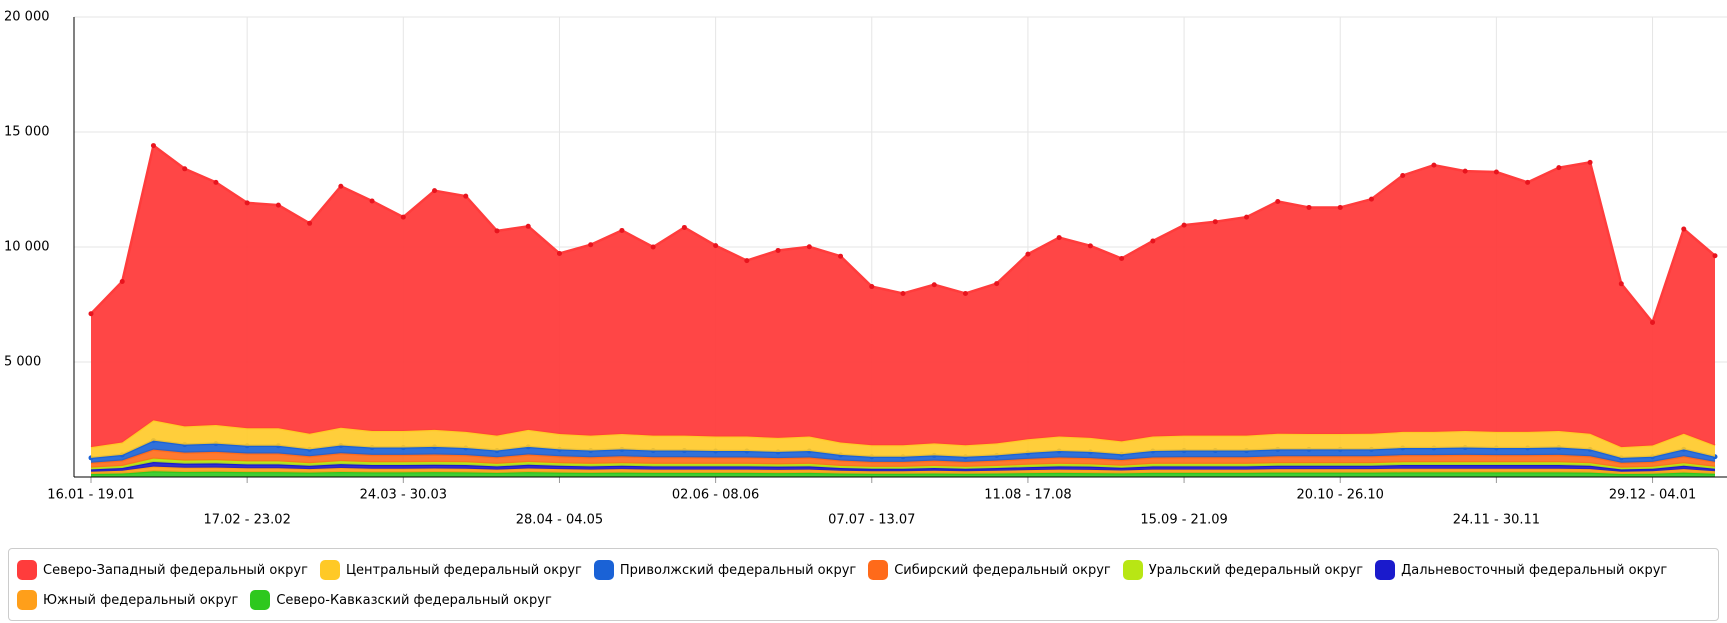  I want to click on x-tick-label: 15.09 - 21.09, so click(1183, 520).